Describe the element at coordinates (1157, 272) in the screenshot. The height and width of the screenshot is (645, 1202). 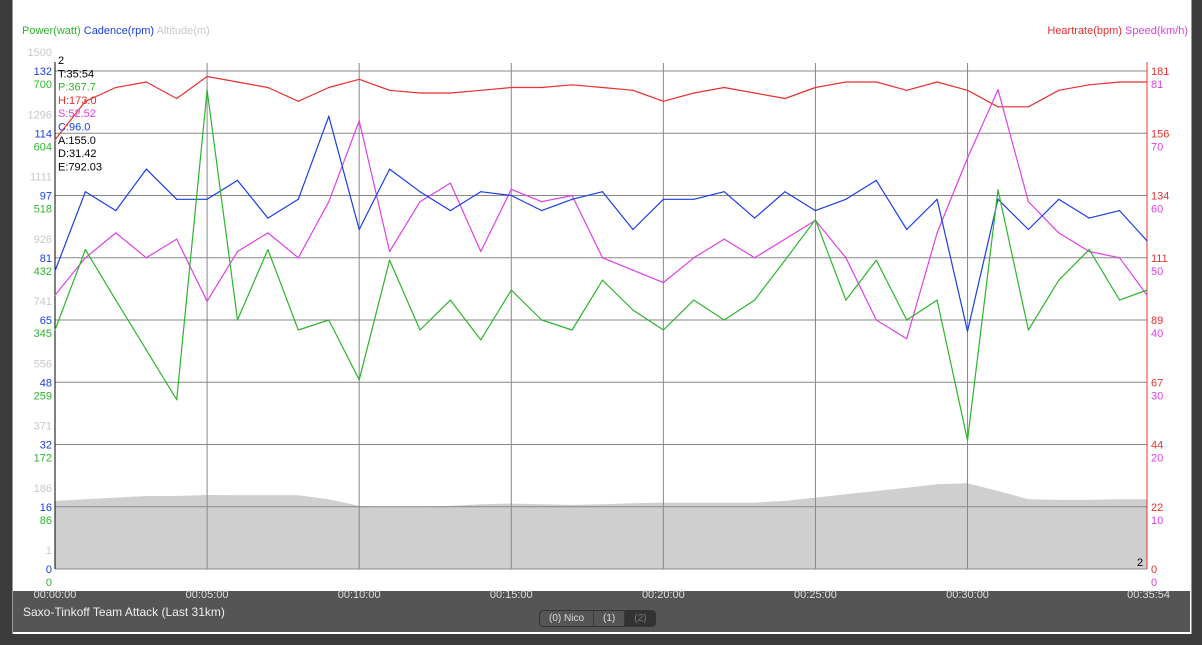
I see `speed-tick-label: 50` at that location.